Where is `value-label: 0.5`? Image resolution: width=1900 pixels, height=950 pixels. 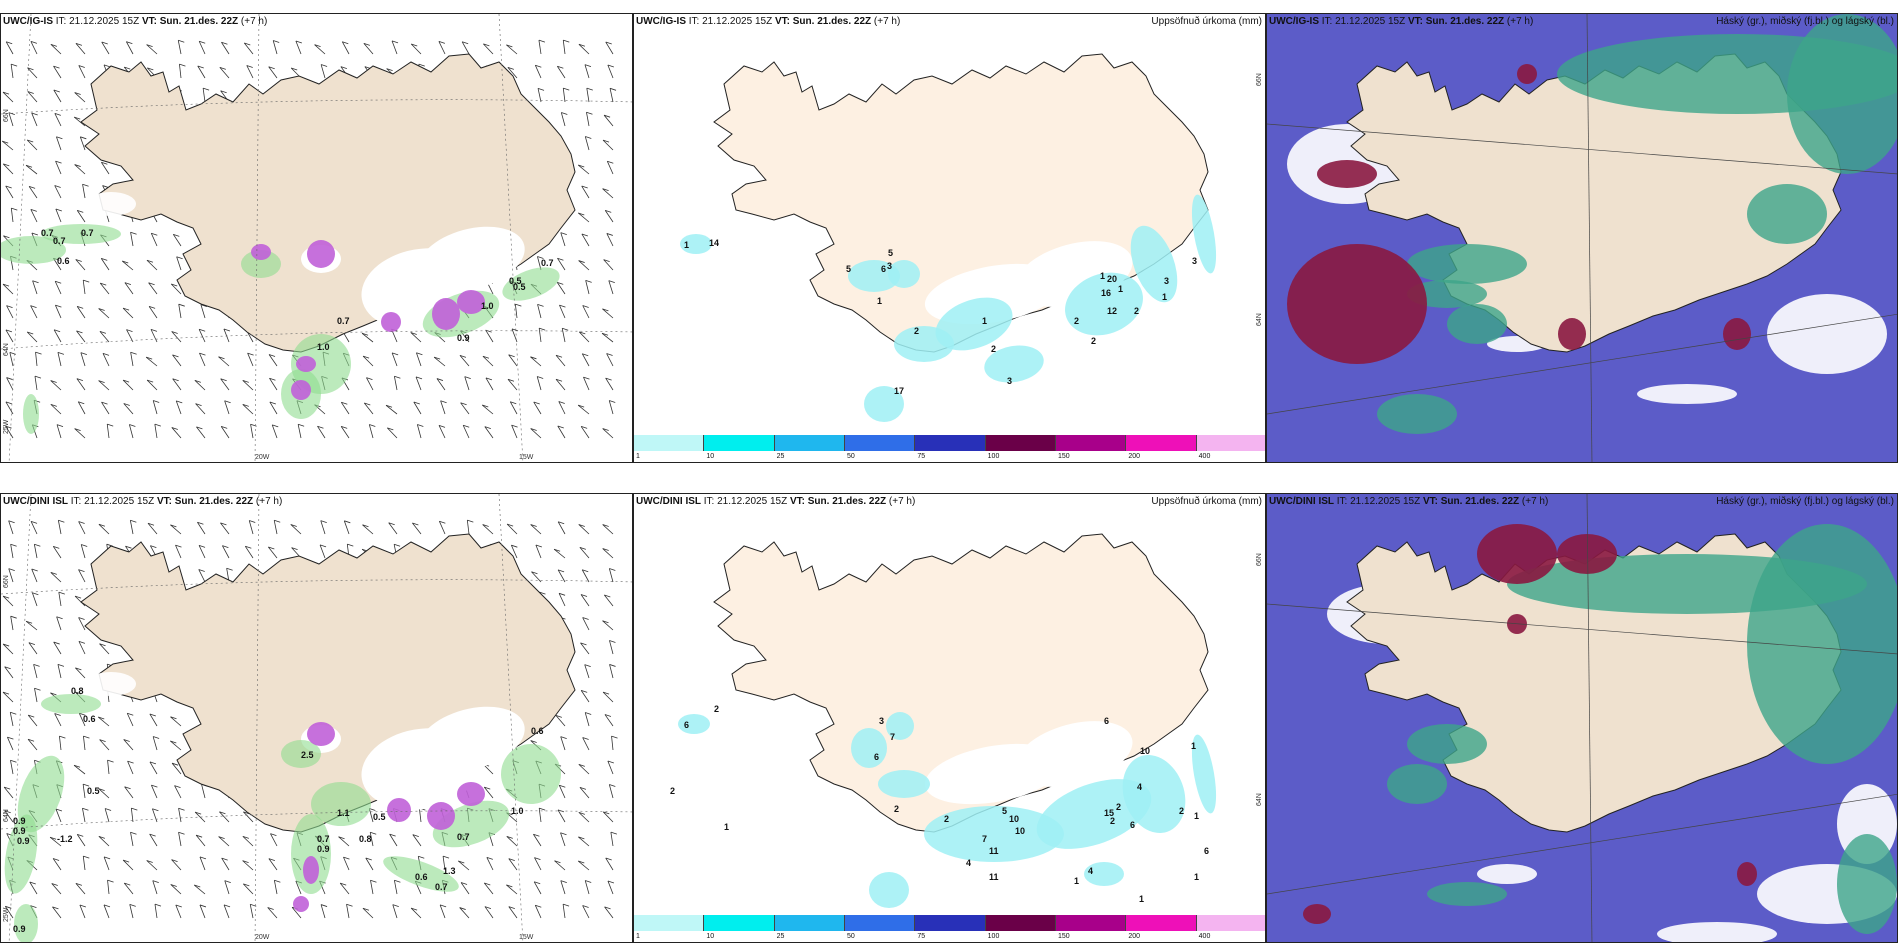
value-label: 0.5 is located at coordinates (93, 791).